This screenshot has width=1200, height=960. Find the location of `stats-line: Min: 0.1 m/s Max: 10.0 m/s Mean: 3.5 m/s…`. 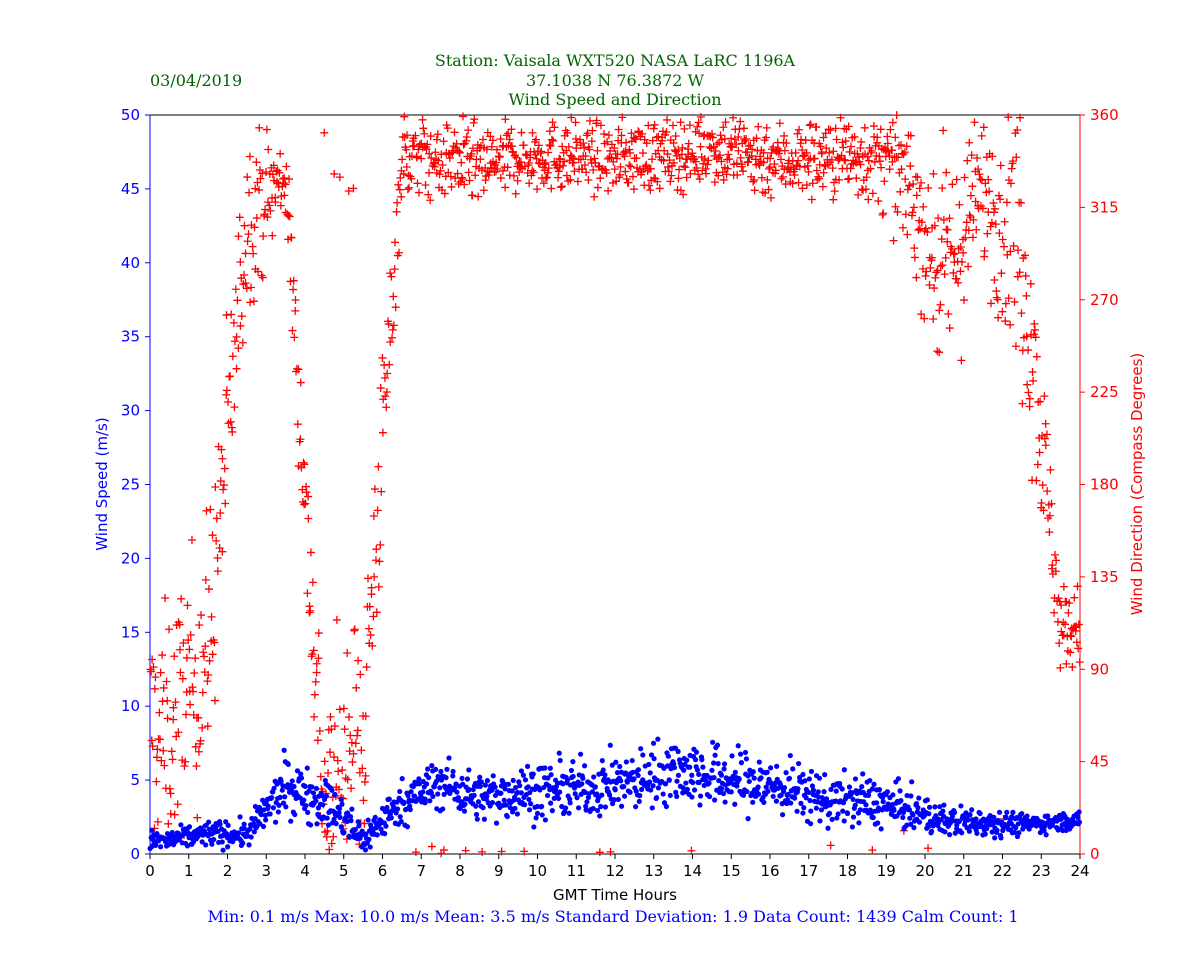

stats-line: Min: 0.1 m/s Max: 10.0 m/s Mean: 3.5 m/s… is located at coordinates (612, 916).